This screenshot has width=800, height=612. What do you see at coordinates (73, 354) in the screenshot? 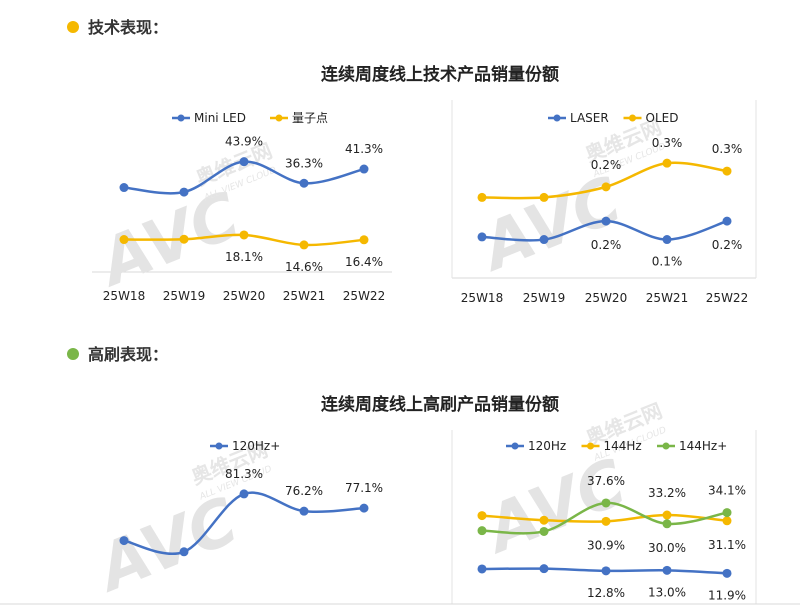
I see `section-bullet-refresh` at bounding box center [73, 354].